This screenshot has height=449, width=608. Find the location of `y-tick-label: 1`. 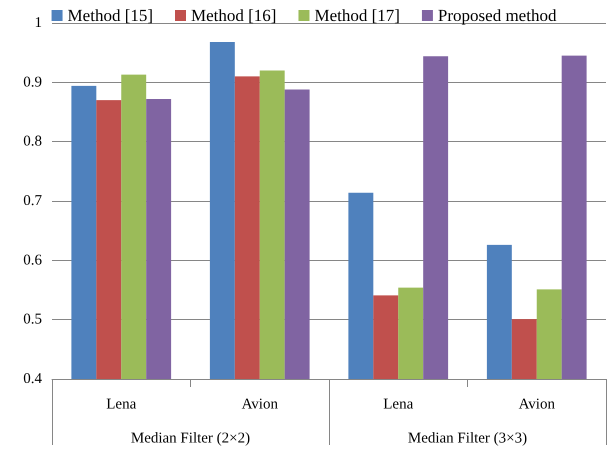

y-tick-label: 1 is located at coordinates (38, 23).